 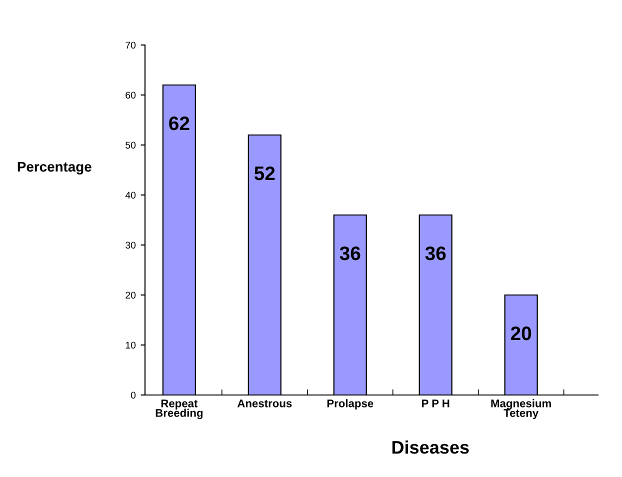 I want to click on x-tick-label: Repeat Breeding, so click(x=179, y=410).